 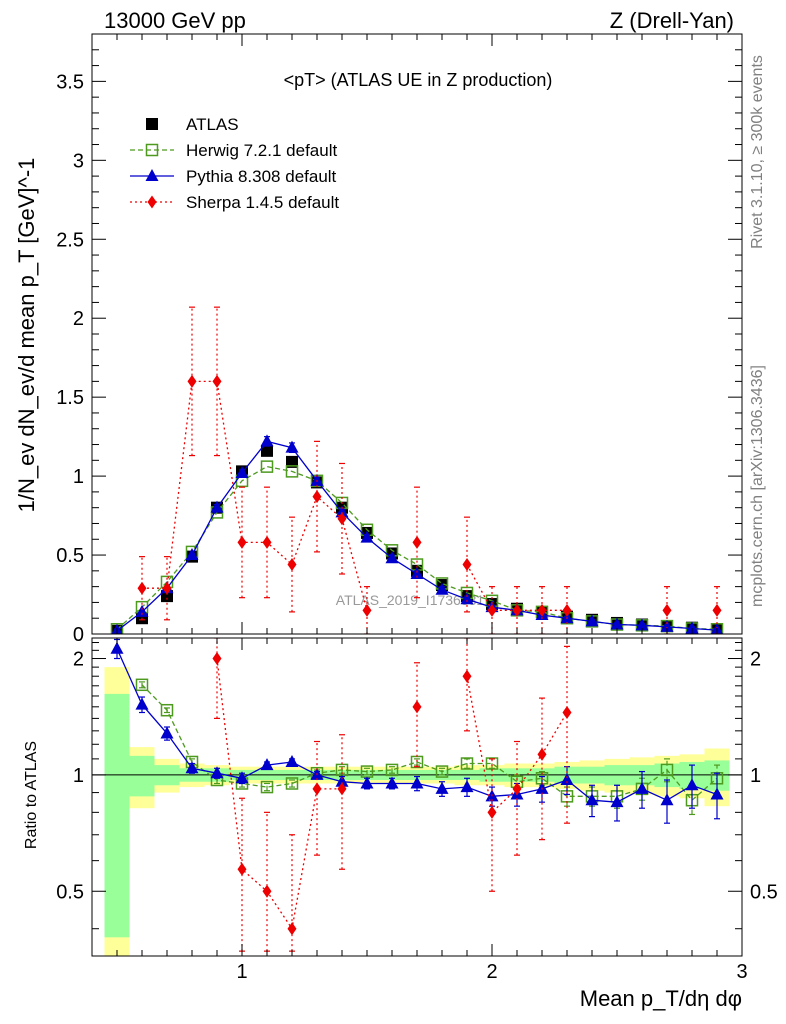 I want to click on y-tick-label: 1, so click(x=78, y=477).